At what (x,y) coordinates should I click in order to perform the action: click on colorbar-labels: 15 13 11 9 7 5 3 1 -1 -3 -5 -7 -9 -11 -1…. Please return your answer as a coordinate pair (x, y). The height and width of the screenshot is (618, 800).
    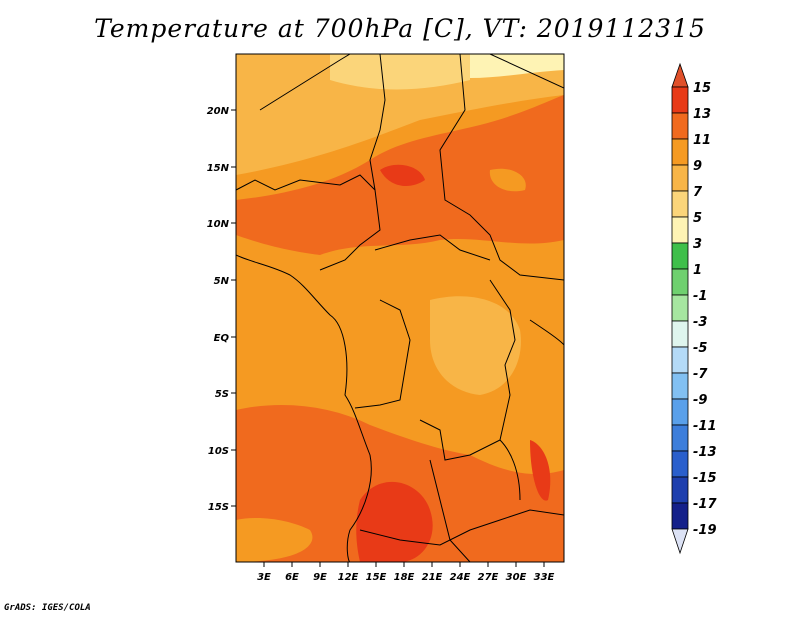
    Looking at the image, I should click on (705, 309).